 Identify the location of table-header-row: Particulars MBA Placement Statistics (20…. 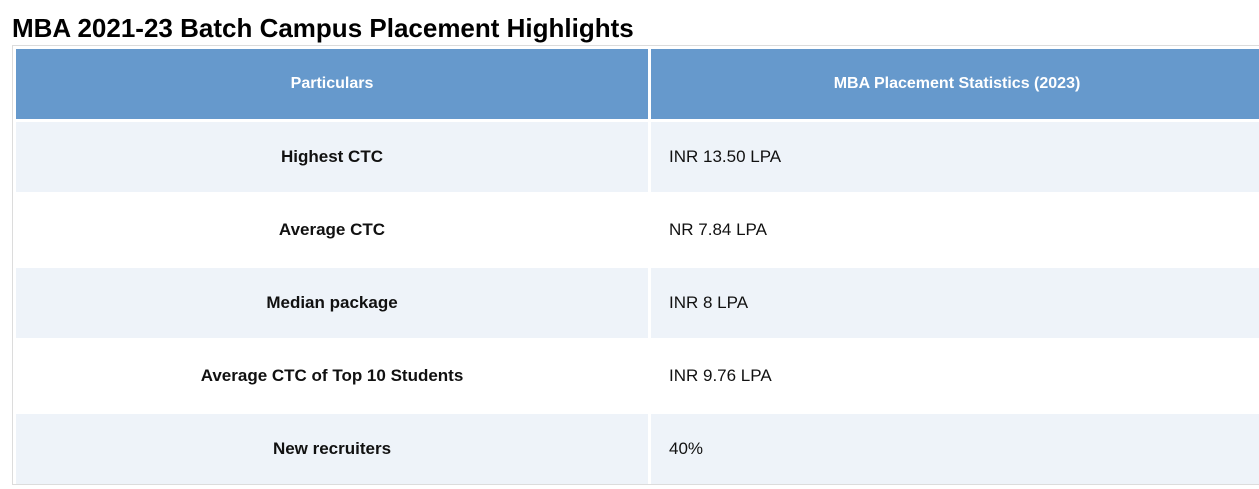
(637, 84).